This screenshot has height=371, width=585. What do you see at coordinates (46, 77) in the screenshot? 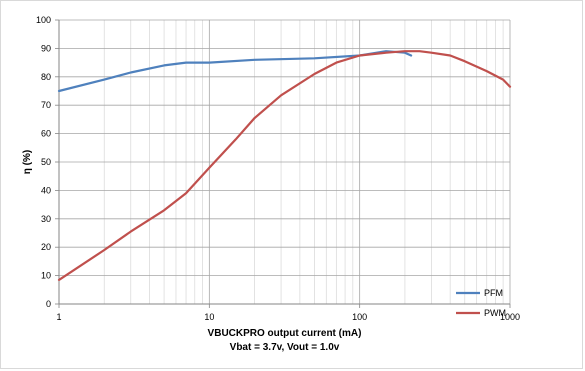
I see `y-tick-label: 80` at bounding box center [46, 77].